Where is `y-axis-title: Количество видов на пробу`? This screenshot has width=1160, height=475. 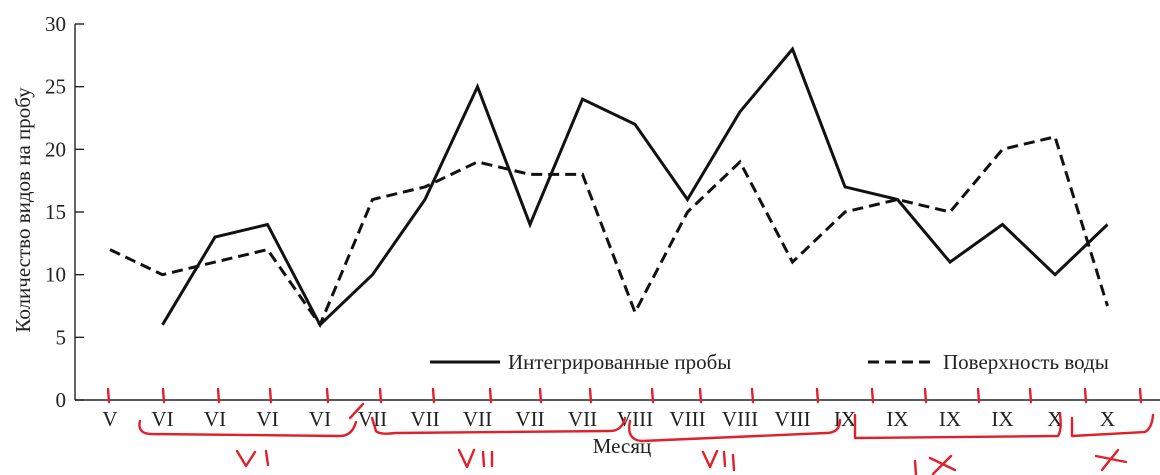
y-axis-title: Количество видов на пробу is located at coordinates (23, 210).